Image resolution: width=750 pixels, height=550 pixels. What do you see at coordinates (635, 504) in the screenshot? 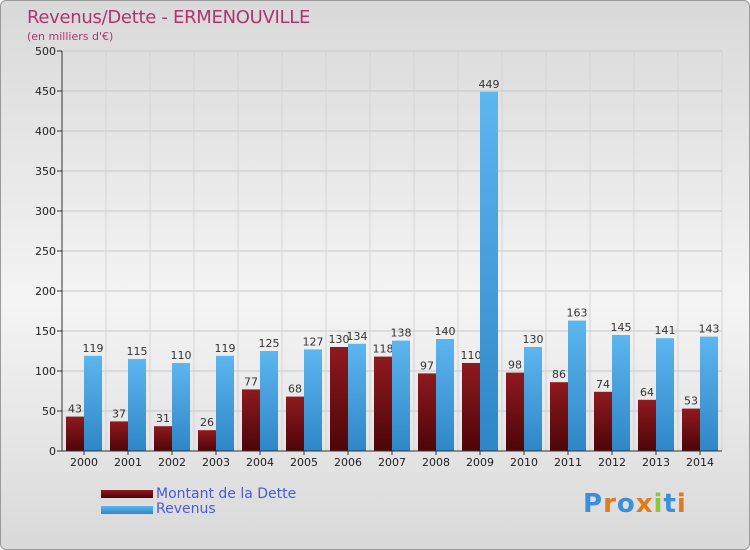
I see `proxiti-logo: Proxiti` at bounding box center [635, 504].